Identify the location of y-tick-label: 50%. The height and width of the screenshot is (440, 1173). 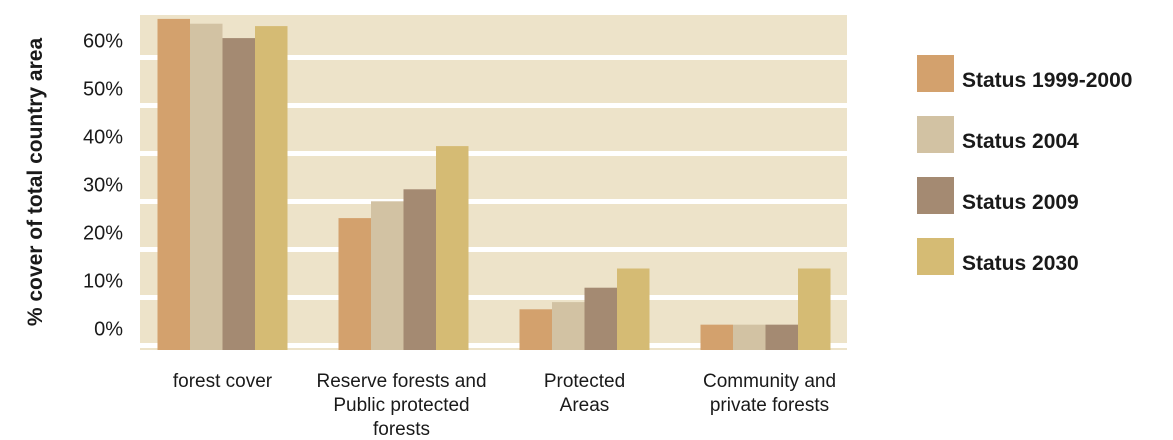
(103, 90).